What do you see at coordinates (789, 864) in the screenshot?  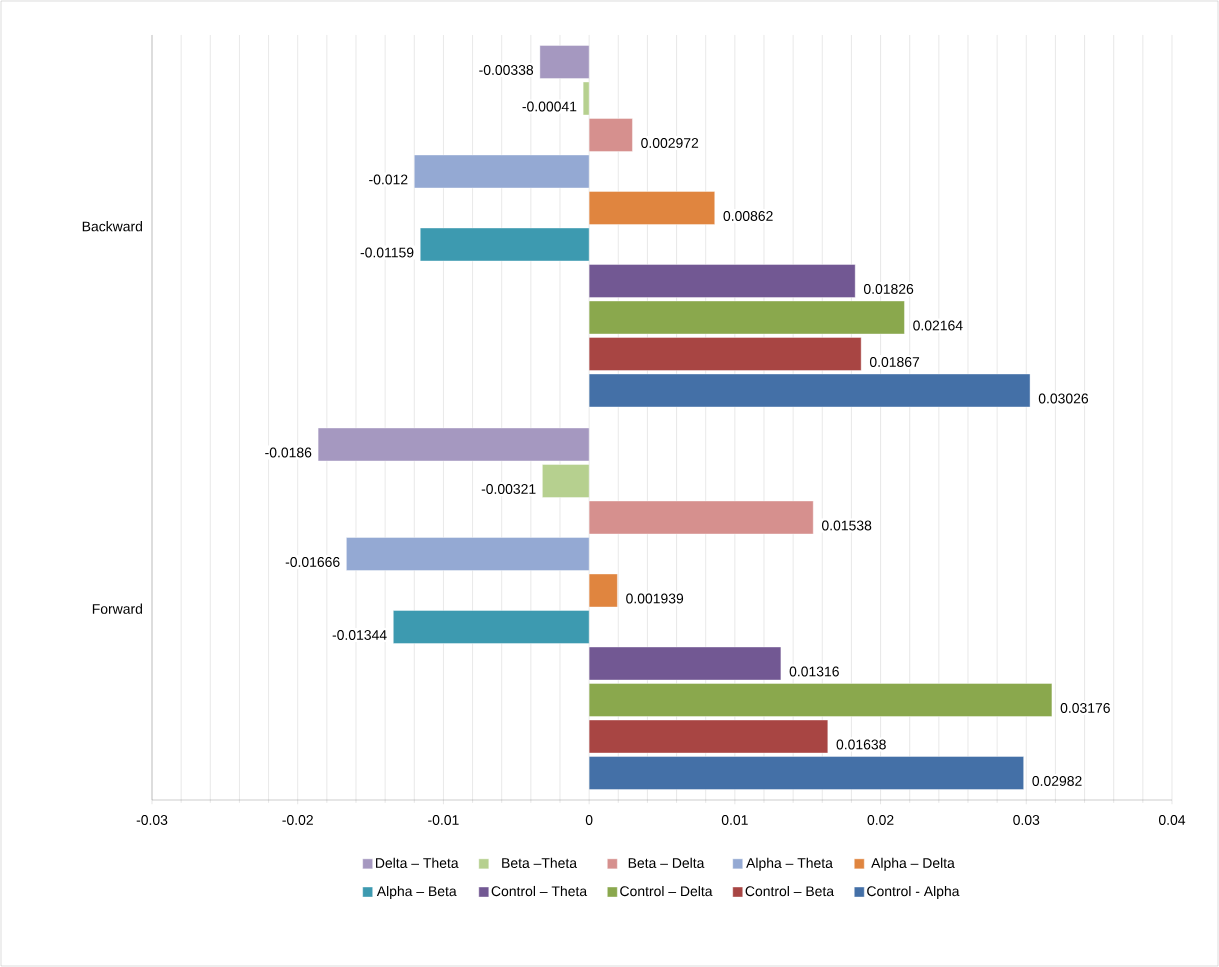 I see `legend-label: Alpha – Theta` at bounding box center [789, 864].